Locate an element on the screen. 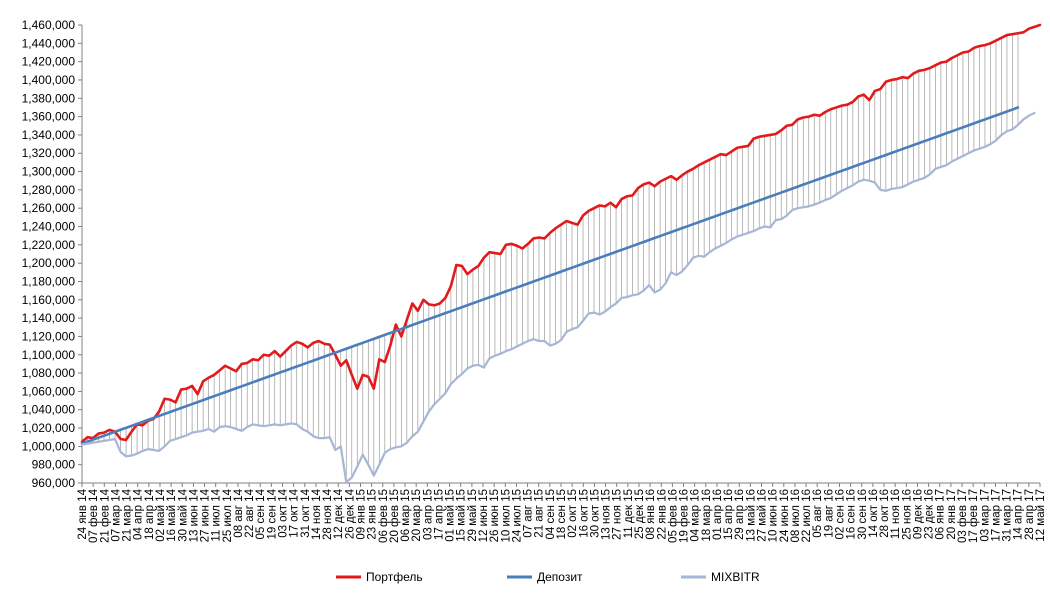 Image resolution: width=1050 pixels, height=611 pixels. x-tick-label: 24 июл 15 is located at coordinates (517, 515).